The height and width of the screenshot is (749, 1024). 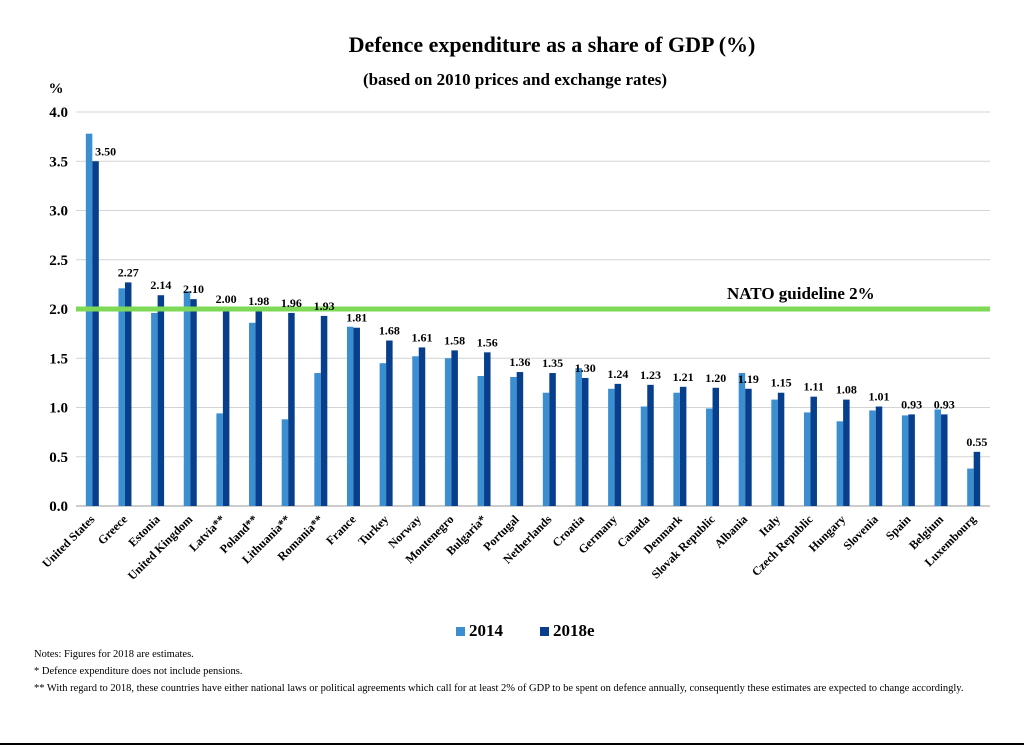 What do you see at coordinates (58, 212) in the screenshot?
I see `y-tick-label: 3.0` at bounding box center [58, 212].